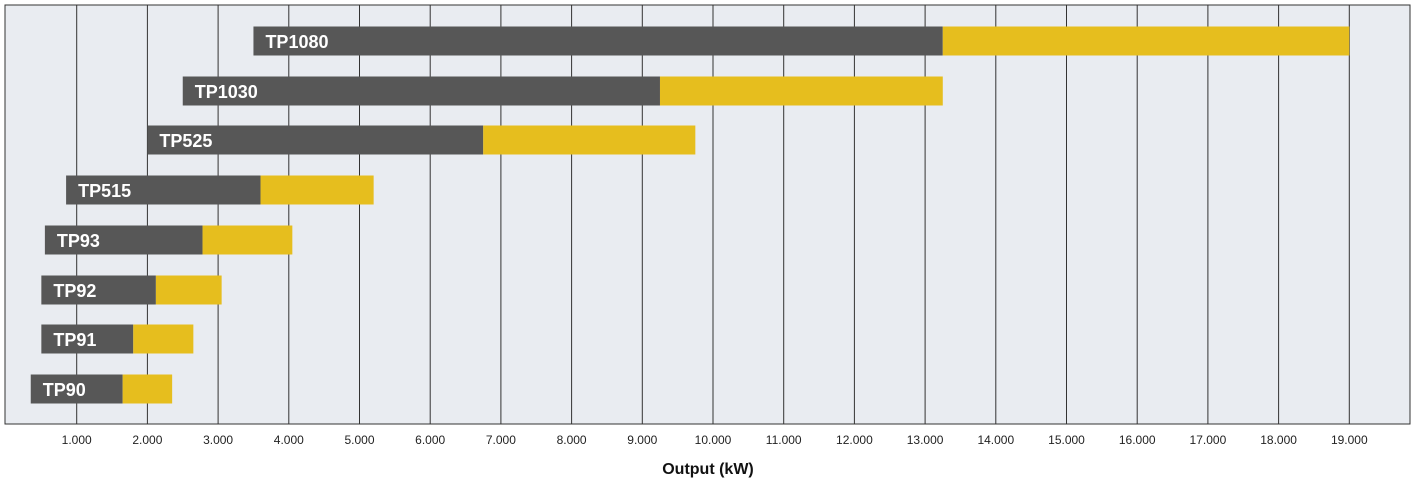 Image resolution: width=1415 pixels, height=485 pixels. I want to click on x-tick-label: 6.000, so click(430, 440).